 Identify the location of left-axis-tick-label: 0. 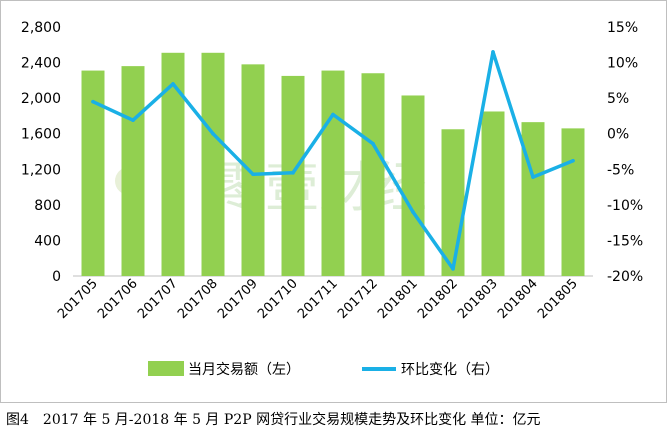
(56, 277).